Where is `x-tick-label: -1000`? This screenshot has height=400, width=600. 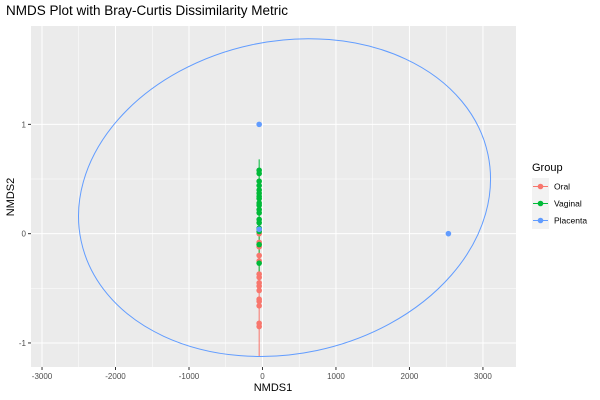
x-tick-label: -1000 is located at coordinates (189, 376).